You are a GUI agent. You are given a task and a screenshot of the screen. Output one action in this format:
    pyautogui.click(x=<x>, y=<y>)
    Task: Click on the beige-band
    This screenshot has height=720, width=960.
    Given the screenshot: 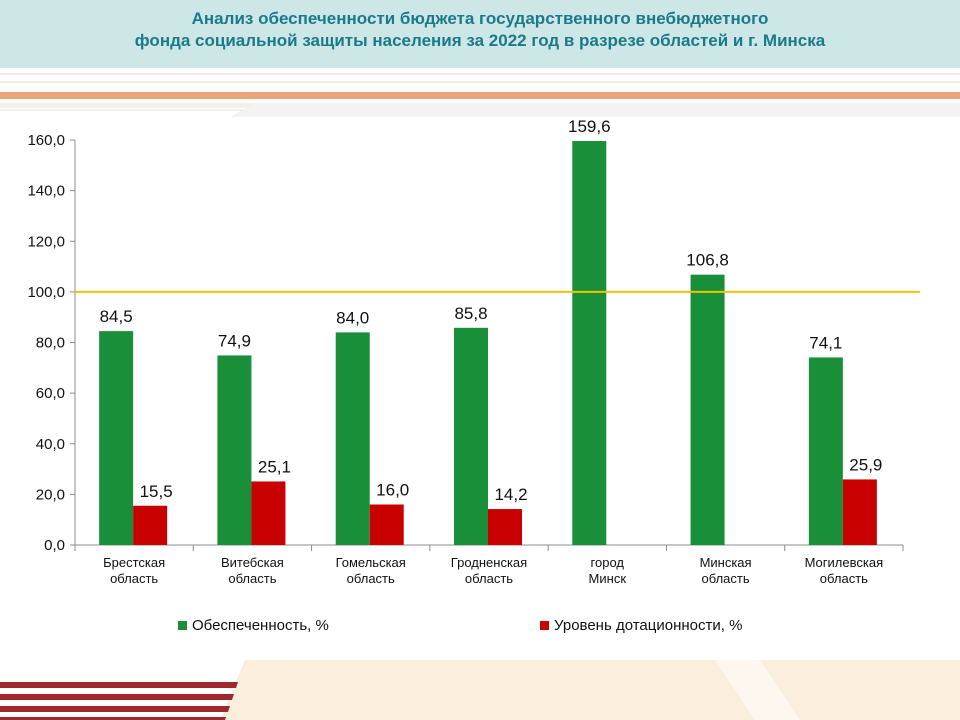 What is the action you would take?
    pyautogui.click(x=590, y=690)
    